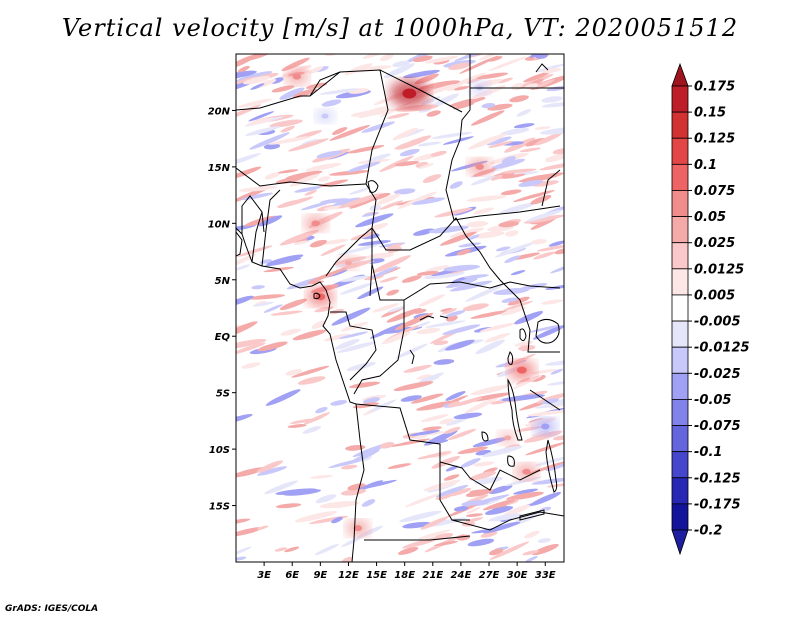  Describe the element at coordinates (708, 531) in the screenshot. I see `colorbar-label: -0.2` at that location.